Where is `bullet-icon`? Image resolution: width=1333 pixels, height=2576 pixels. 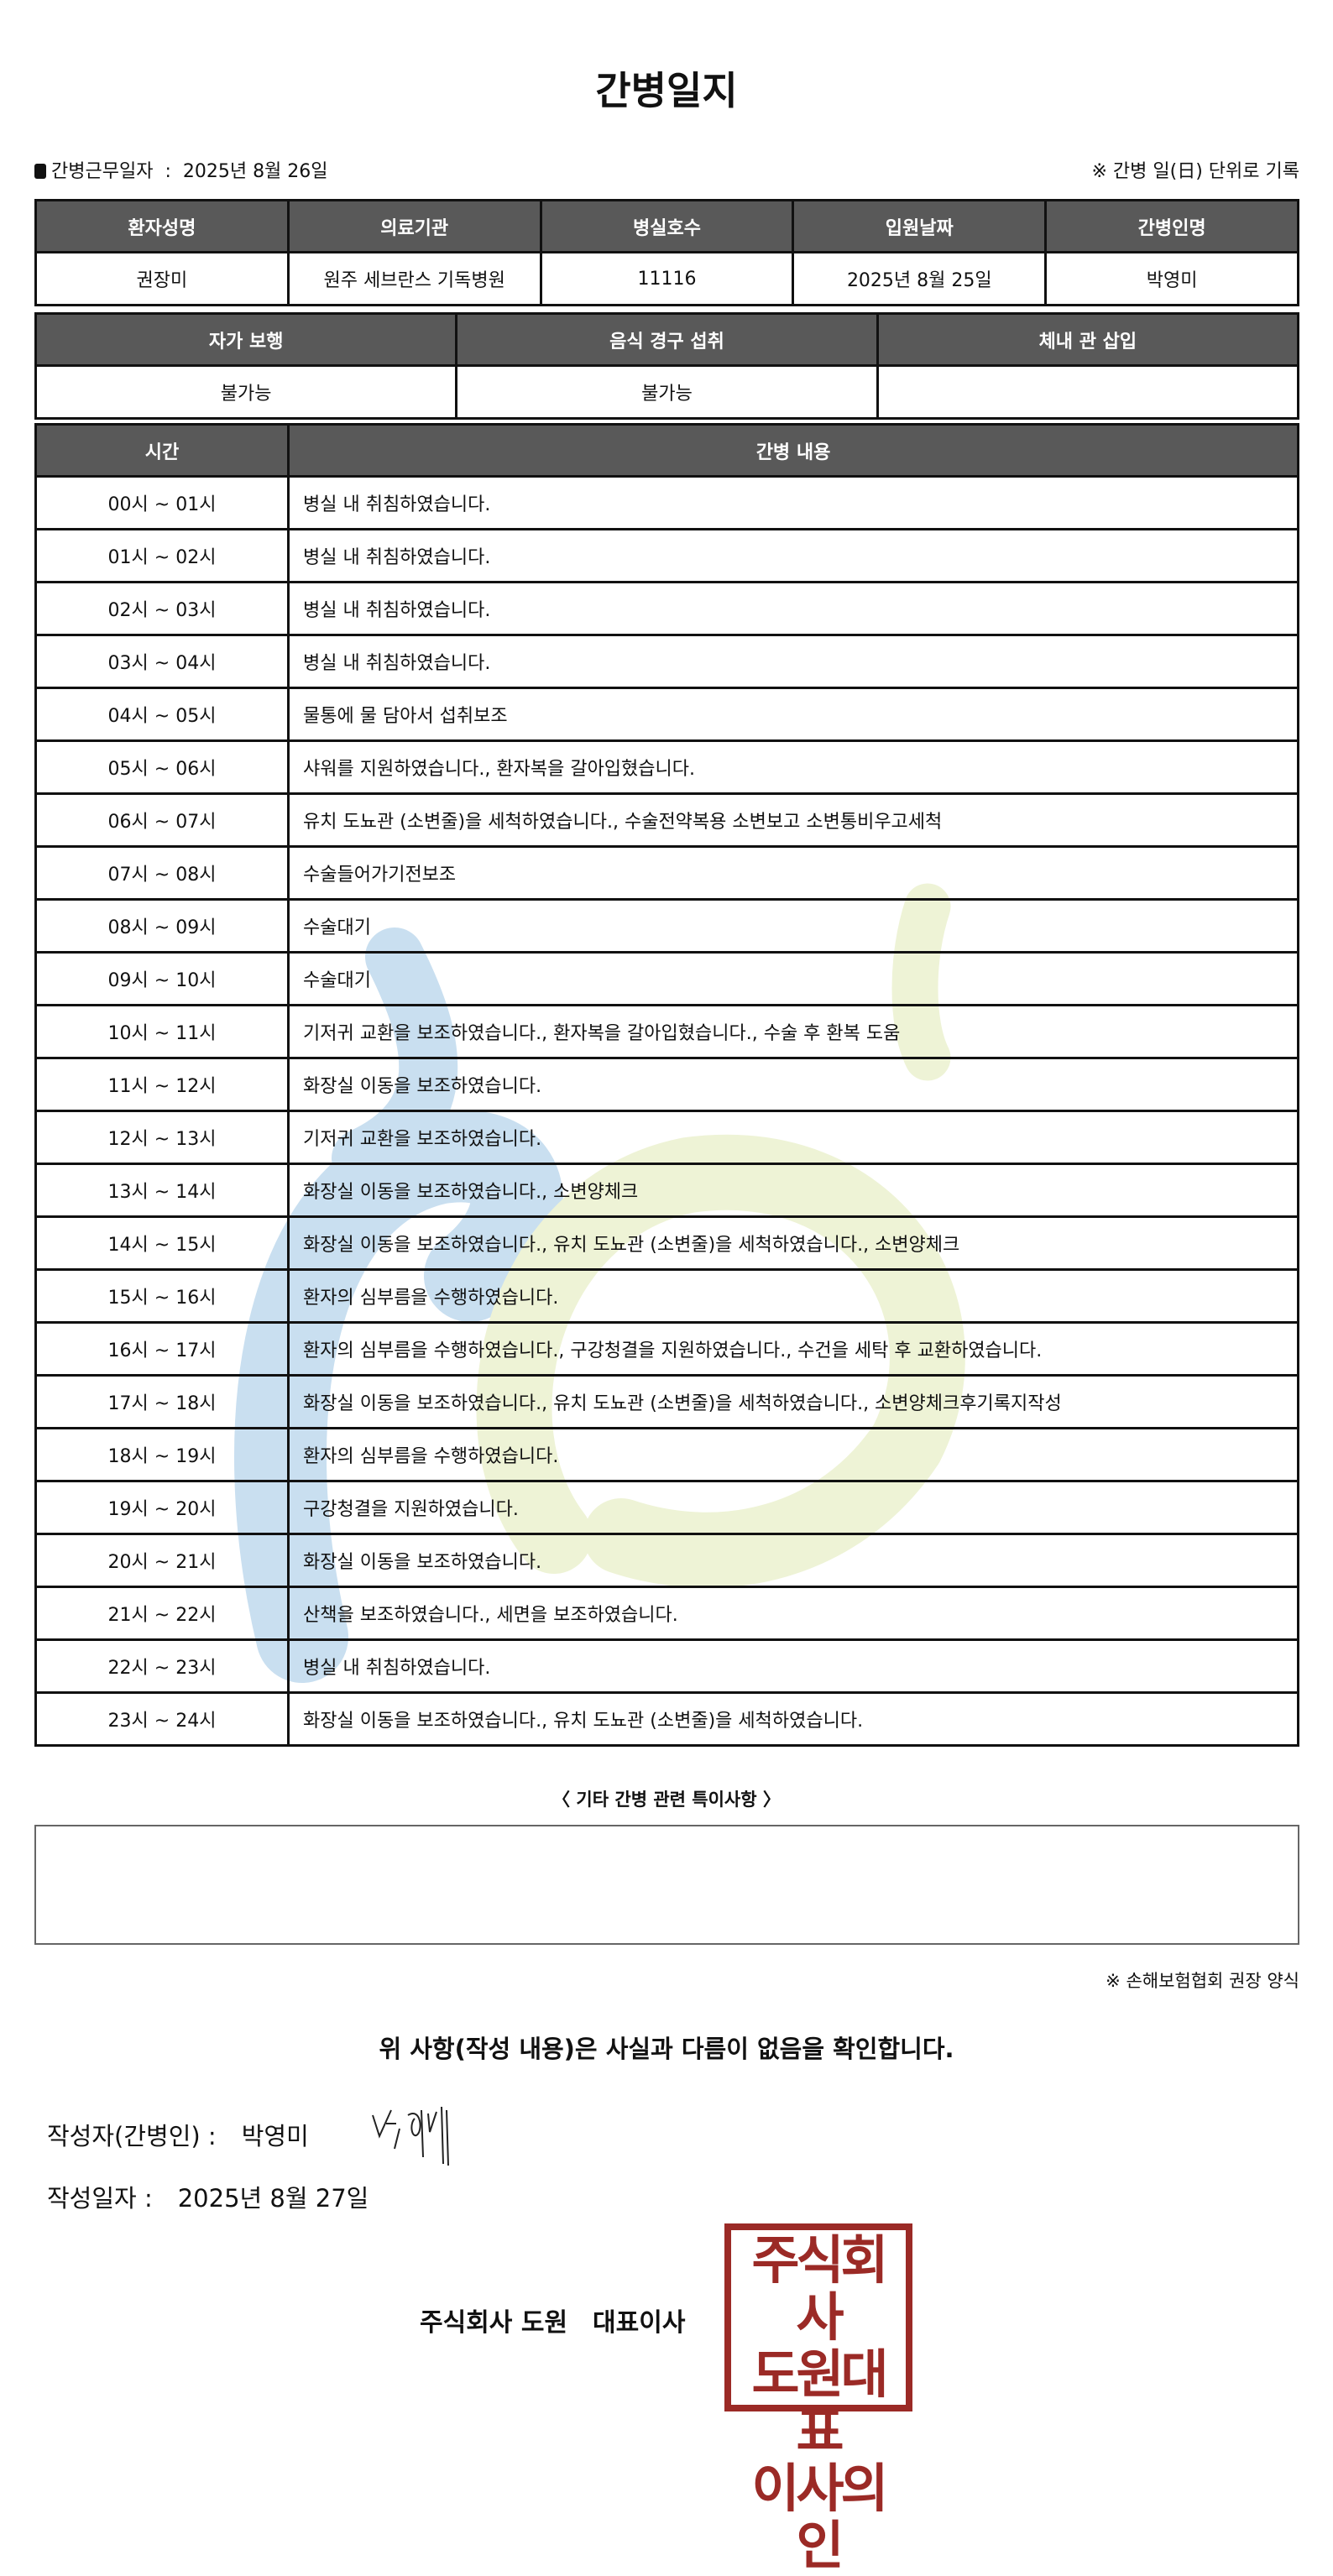
bullet-icon is located at coordinates (40, 171).